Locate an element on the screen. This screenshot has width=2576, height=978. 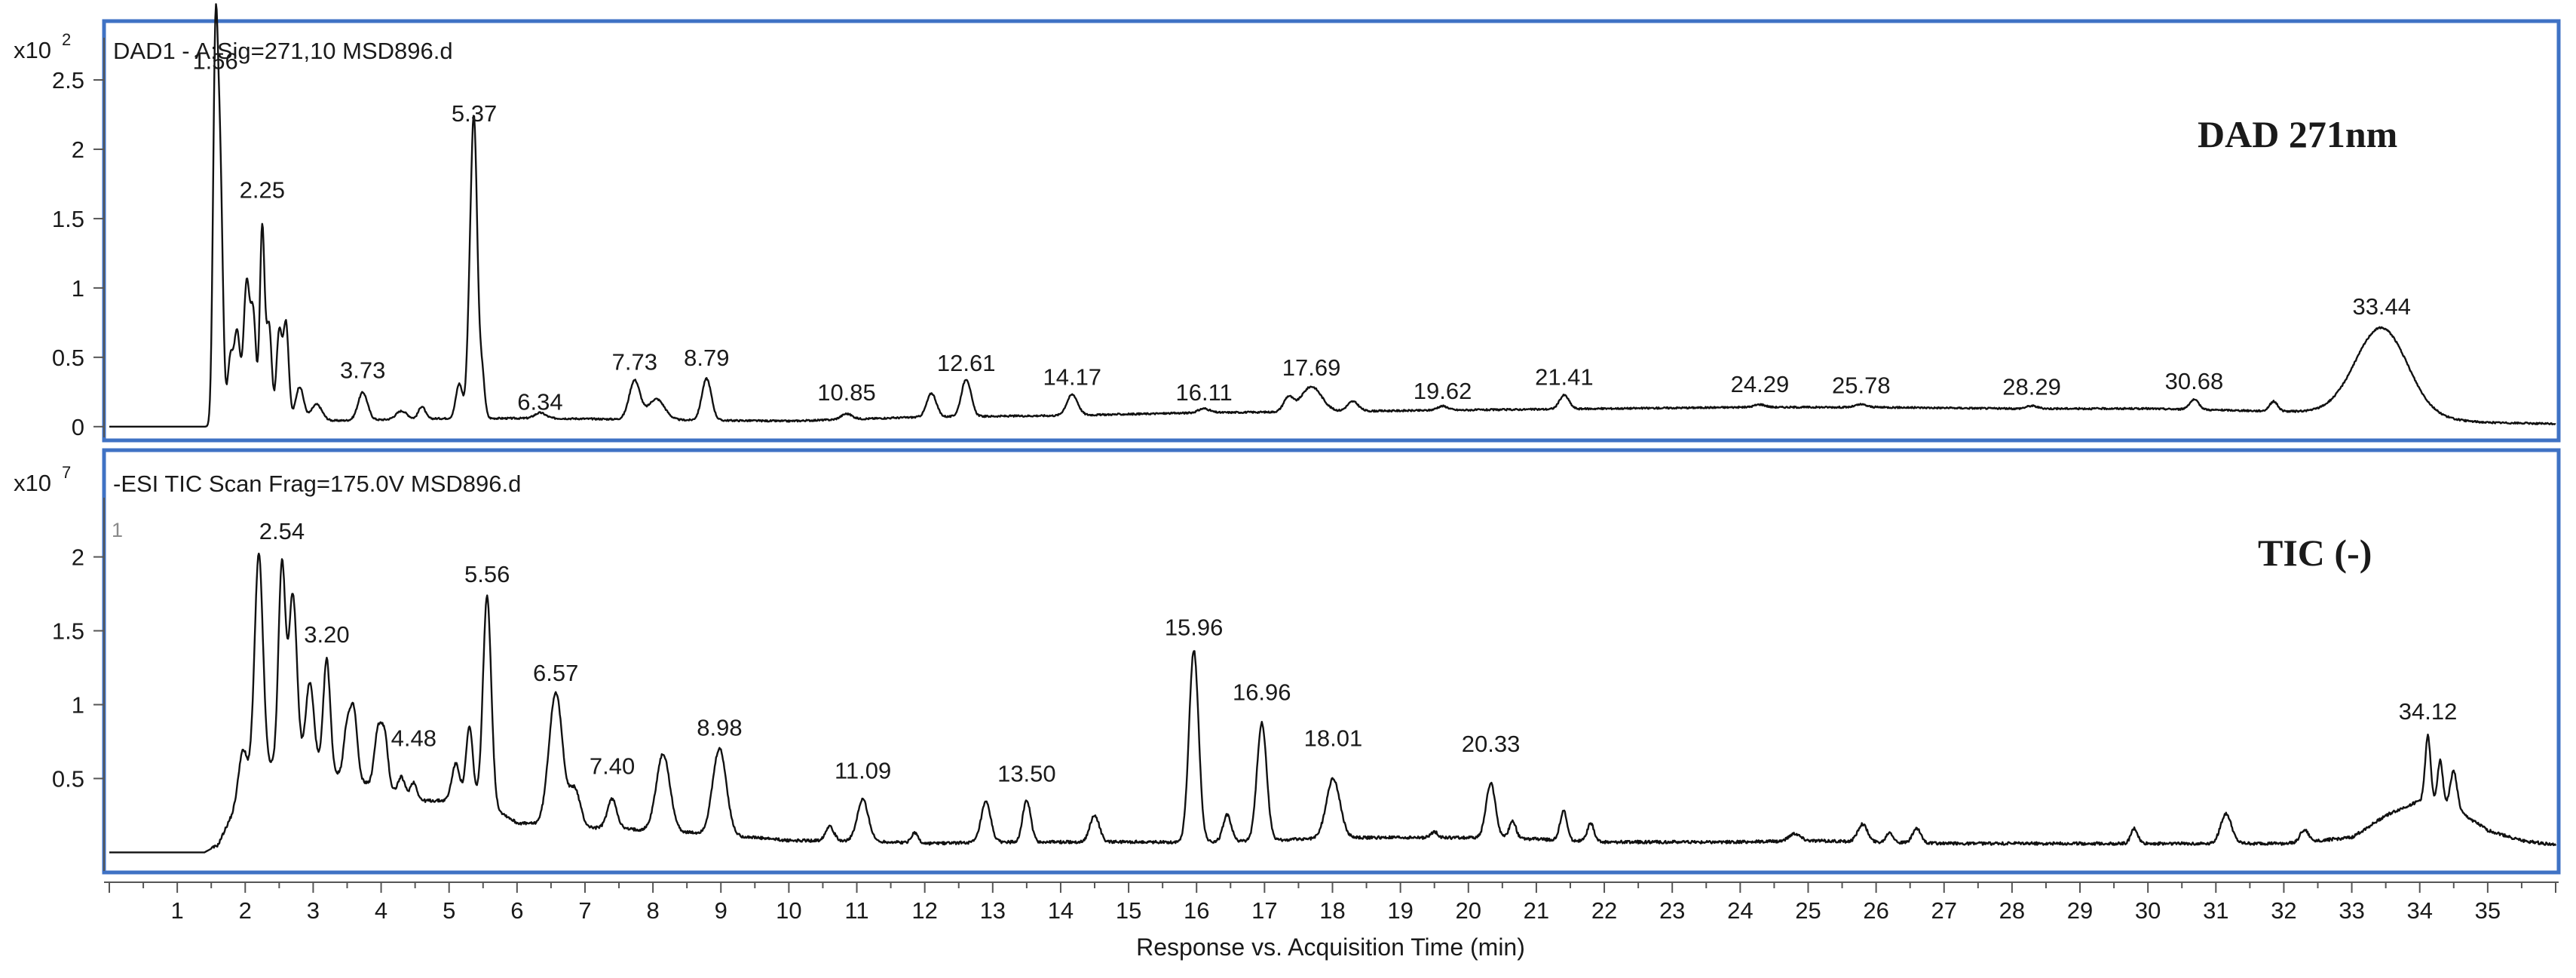
tic-y-tick-label: 1 is located at coordinates (78, 705).